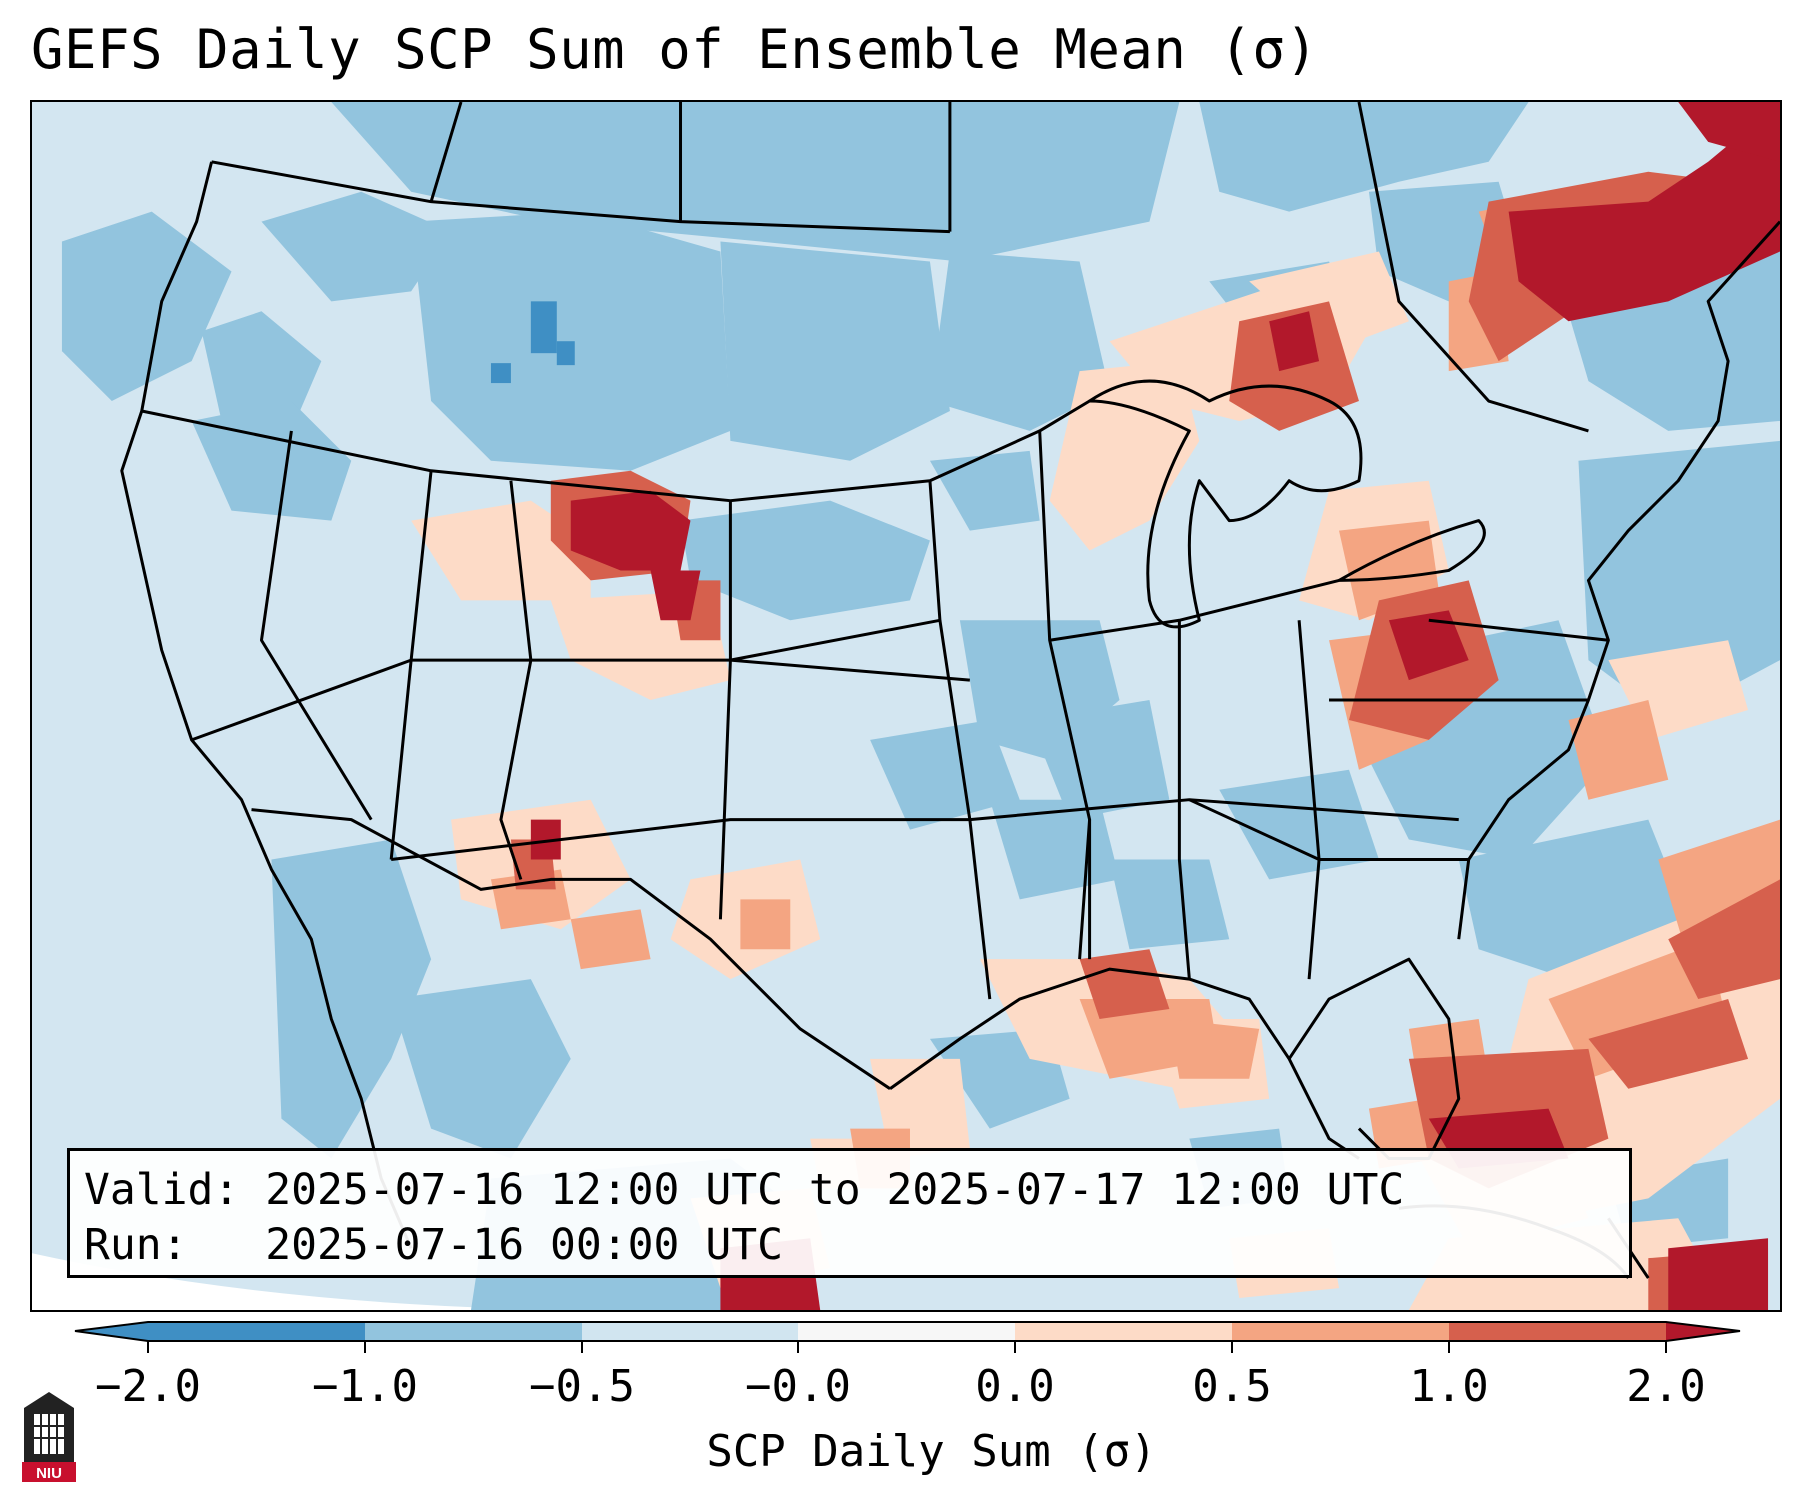 This screenshot has width=1803, height=1506. Describe the element at coordinates (433, 1245) in the screenshot. I see `run-time-text: Run: 2025-07-16 00:00 UTC` at that location.